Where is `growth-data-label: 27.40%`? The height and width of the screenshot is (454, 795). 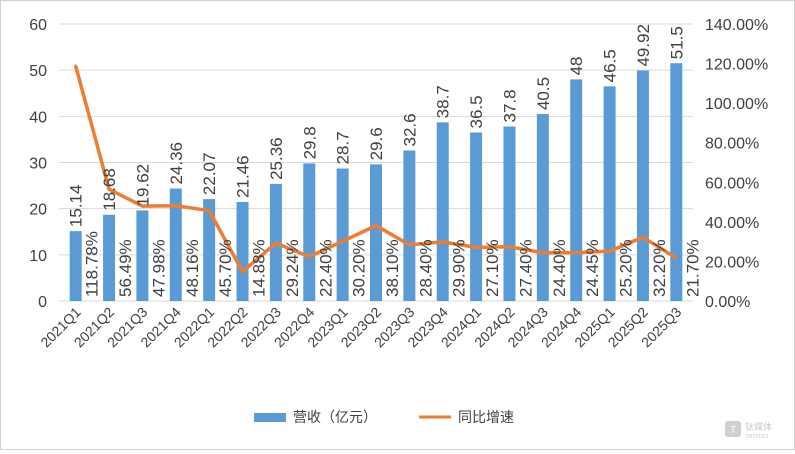
growth-data-label: 27.40% is located at coordinates (525, 268).